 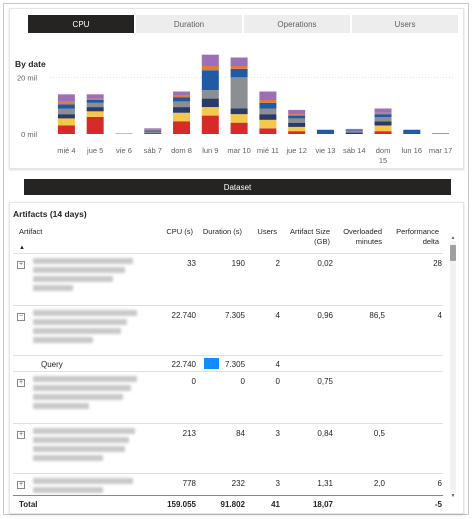 What do you see at coordinates (453, 238) in the screenshot?
I see `scroll-up-icon: ▲` at bounding box center [453, 238].